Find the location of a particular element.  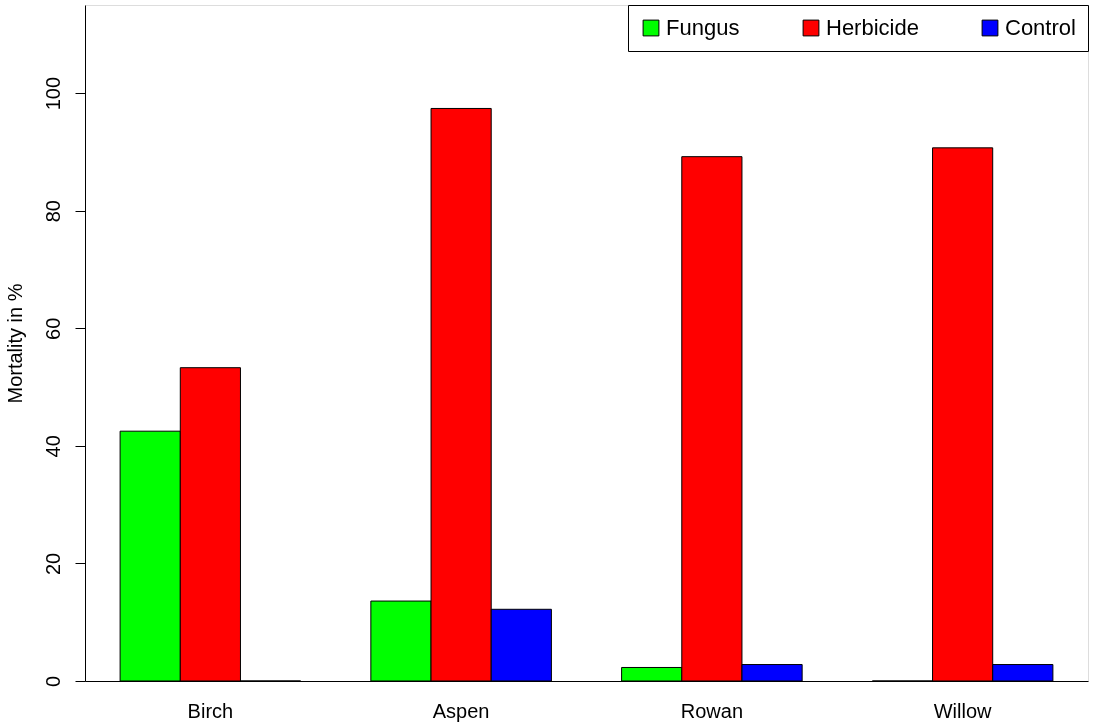

y-tick-label: 60 is located at coordinates (52, 328).